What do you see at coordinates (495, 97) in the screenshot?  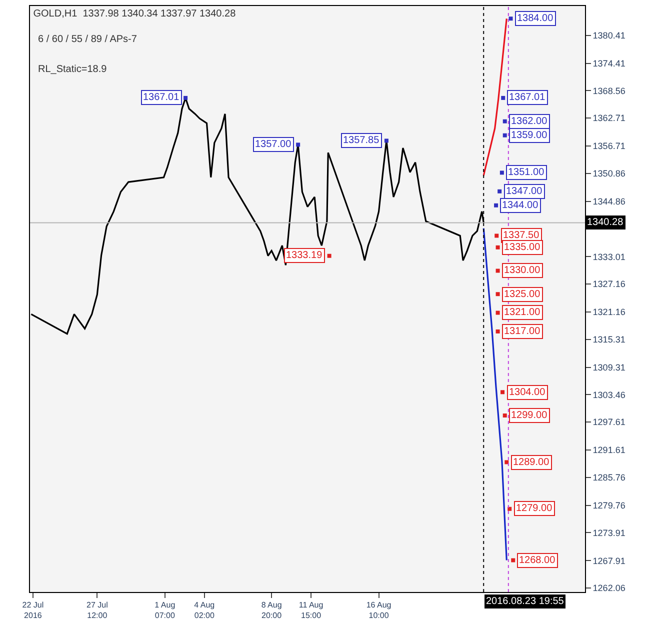 I see `line-series` at bounding box center [495, 97].